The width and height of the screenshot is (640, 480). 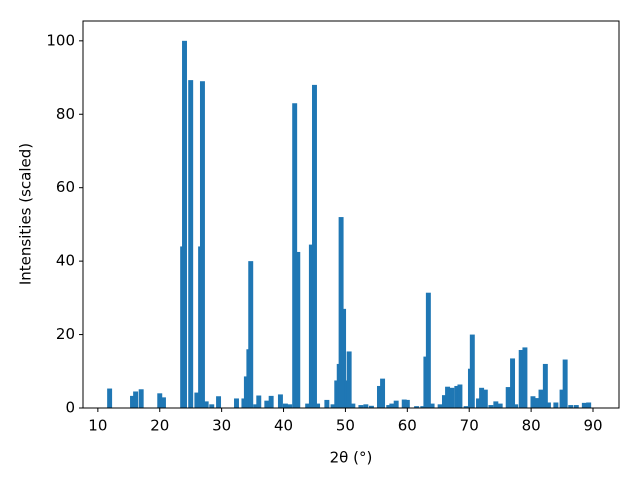 I want to click on x-tick-label: 40, so click(x=283, y=426).